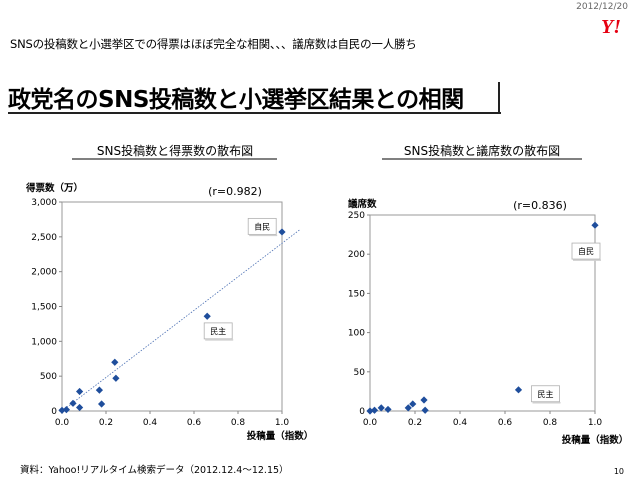 This screenshot has height=480, width=640. I want to click on y-tick-label: 100, so click(356, 334).